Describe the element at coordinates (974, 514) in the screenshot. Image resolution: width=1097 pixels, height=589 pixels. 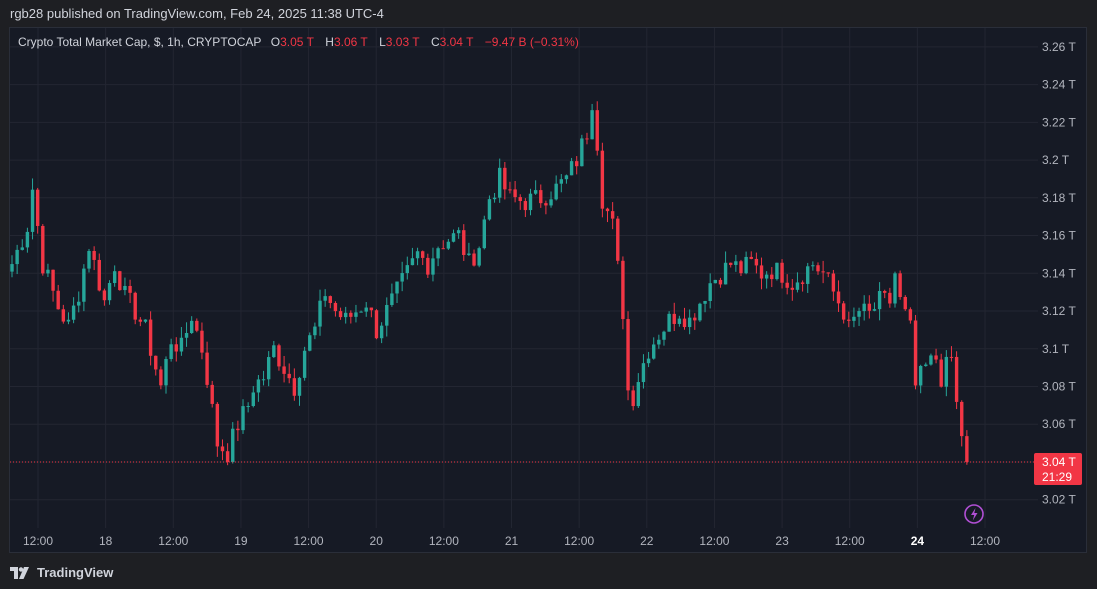
I see `lightning-icon` at that location.